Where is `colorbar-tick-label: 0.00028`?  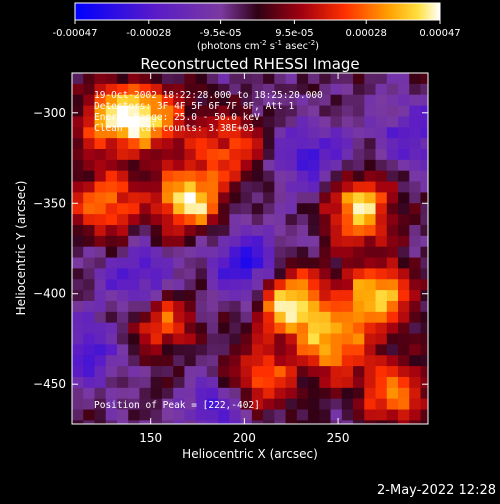
colorbar-tick-label: 0.00028 is located at coordinates (366, 33).